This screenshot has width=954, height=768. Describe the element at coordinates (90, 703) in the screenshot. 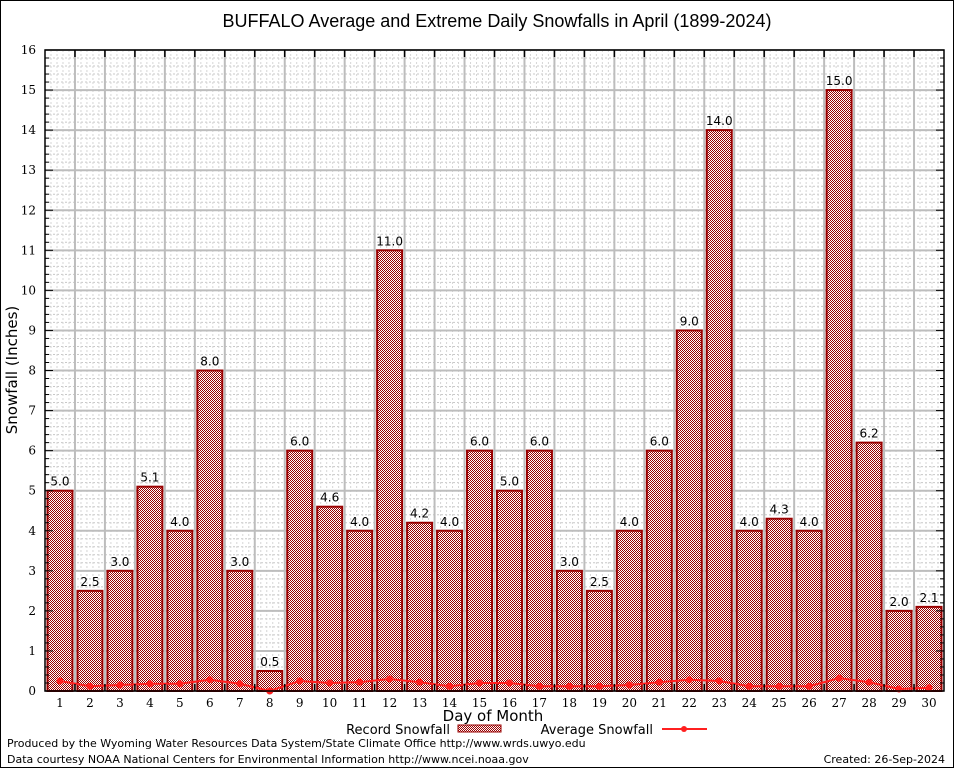

I see `x-tick-label: 2` at that location.